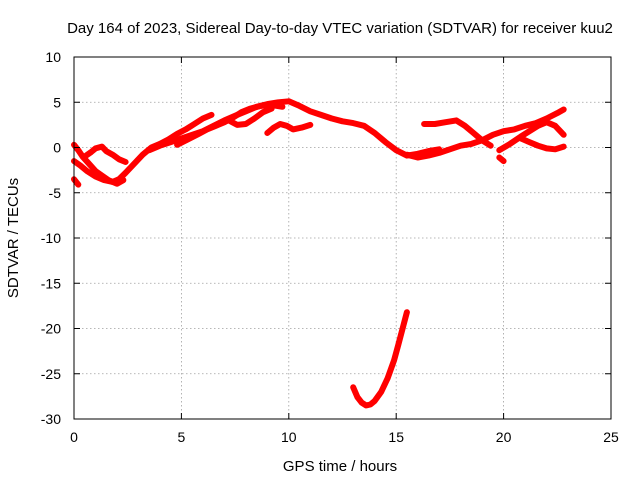  What do you see at coordinates (289, 437) in the screenshot?
I see `x-tick-label: 10` at bounding box center [289, 437].